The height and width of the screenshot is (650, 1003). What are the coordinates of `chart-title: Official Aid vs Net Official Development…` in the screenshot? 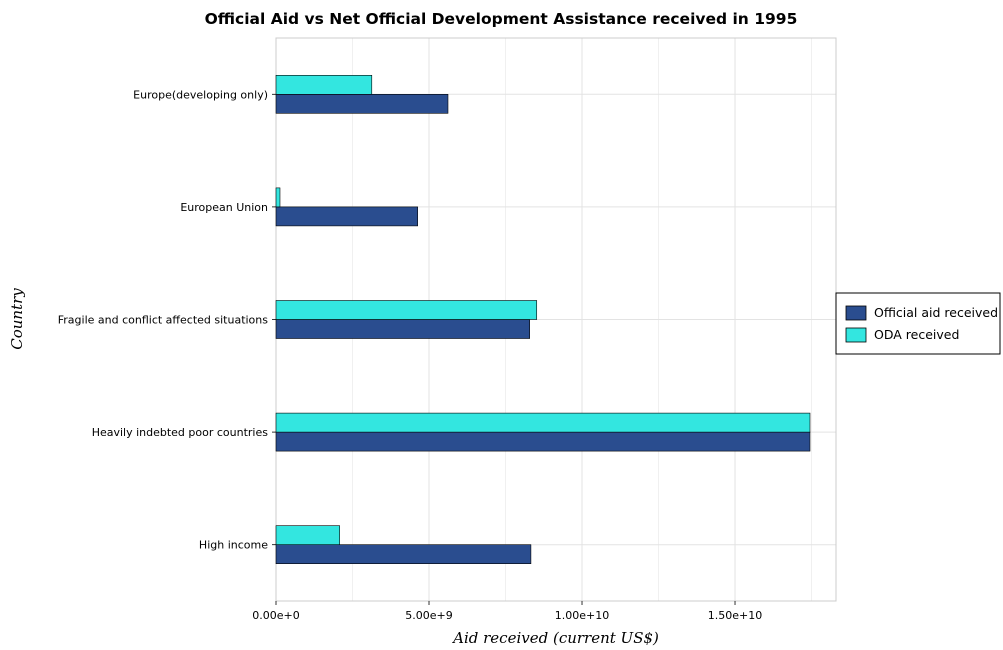 It's located at (501, 19).